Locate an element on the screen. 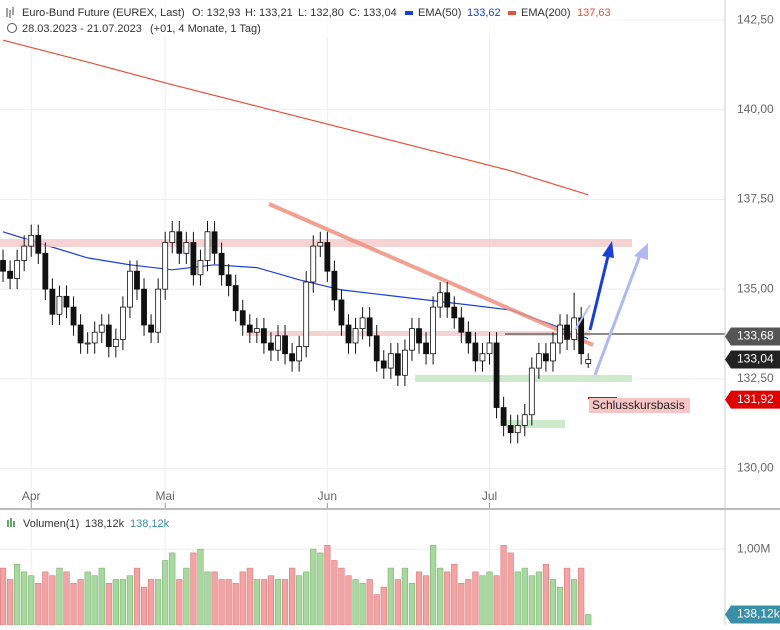  legend-value: 133,62 is located at coordinates (484, 13).